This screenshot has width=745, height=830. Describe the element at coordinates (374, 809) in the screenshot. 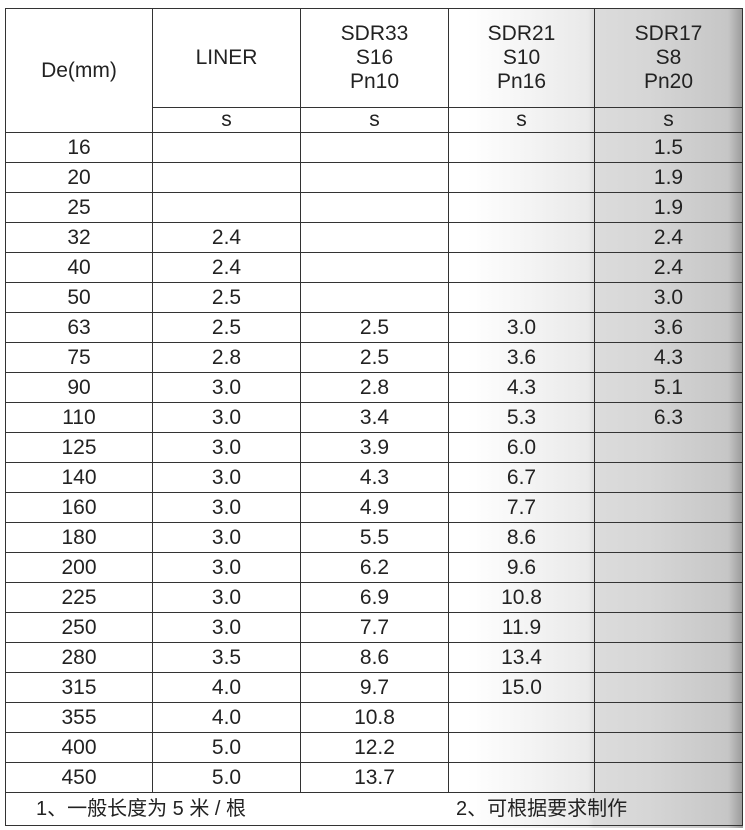

I see `footer-notes: 1、一般长度为 5 米 / 根 2、可根据要求制作` at that location.